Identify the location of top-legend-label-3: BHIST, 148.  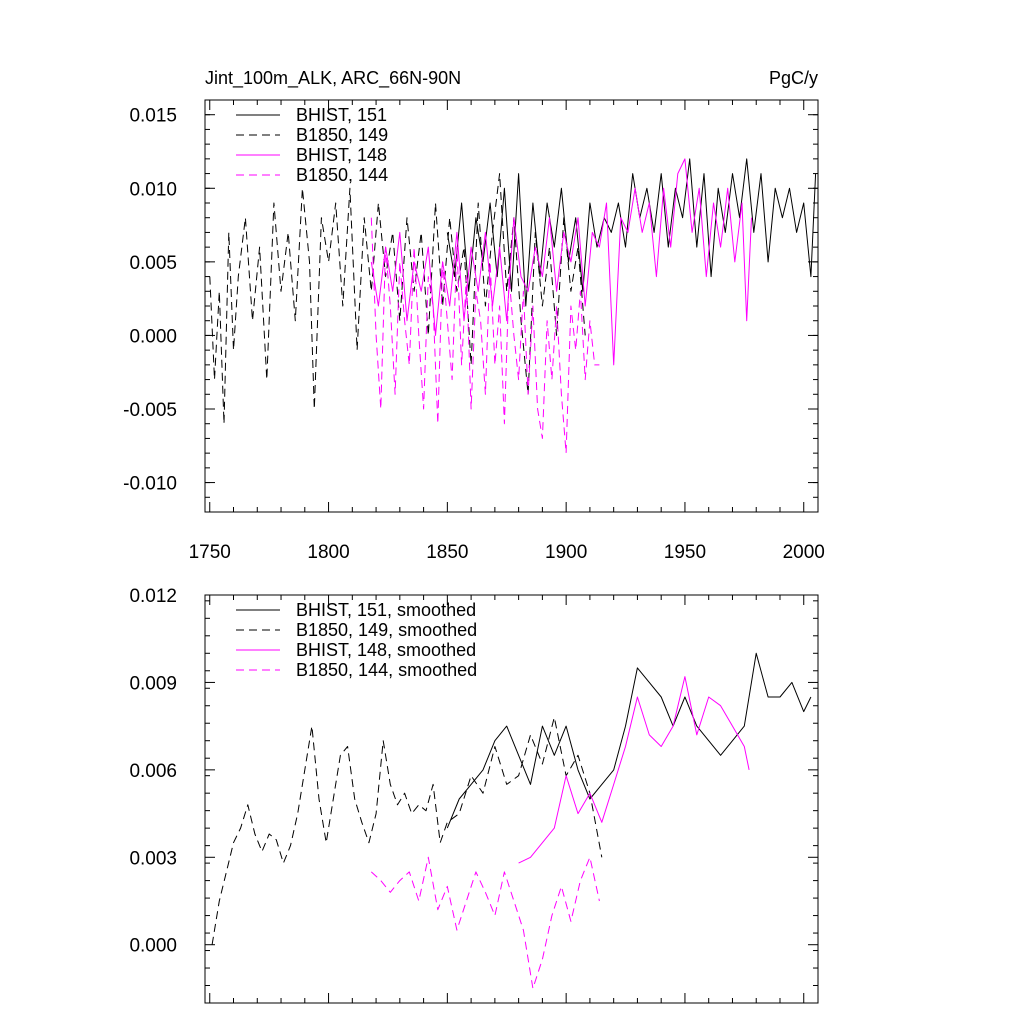
(341, 155).